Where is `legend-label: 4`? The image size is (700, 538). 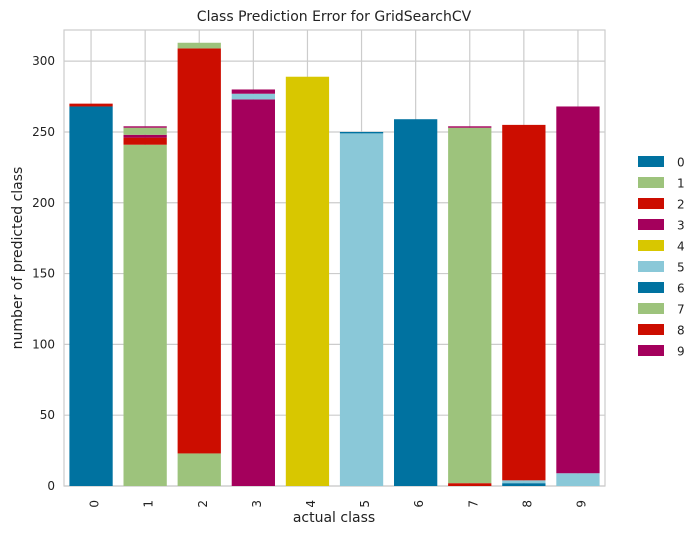
legend-label: 4 is located at coordinates (681, 247).